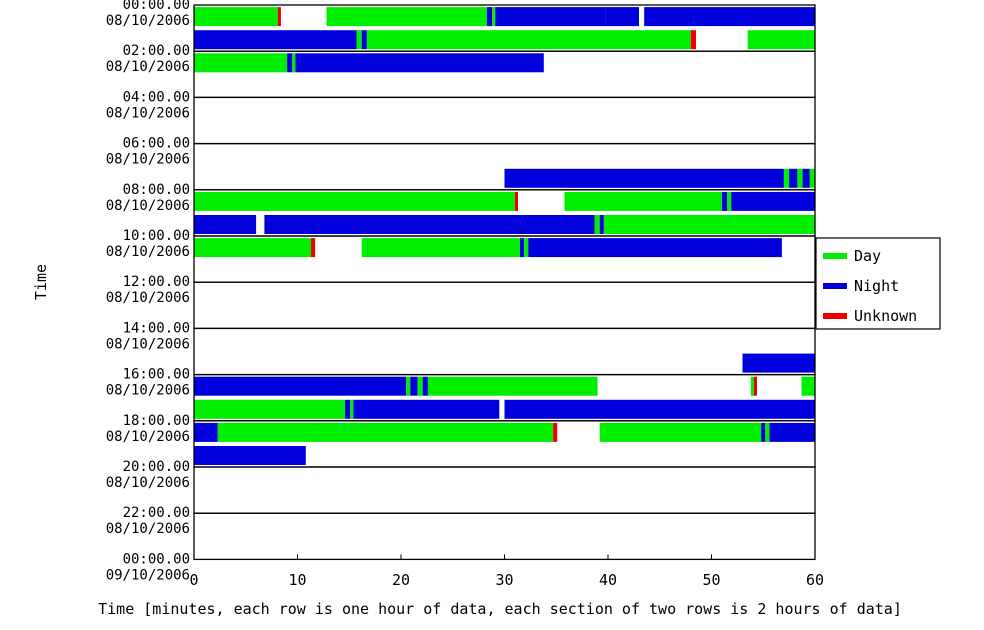 The width and height of the screenshot is (984, 630). What do you see at coordinates (156, 421) in the screenshot?
I see `y-tick-time: 18:00.00` at bounding box center [156, 421].